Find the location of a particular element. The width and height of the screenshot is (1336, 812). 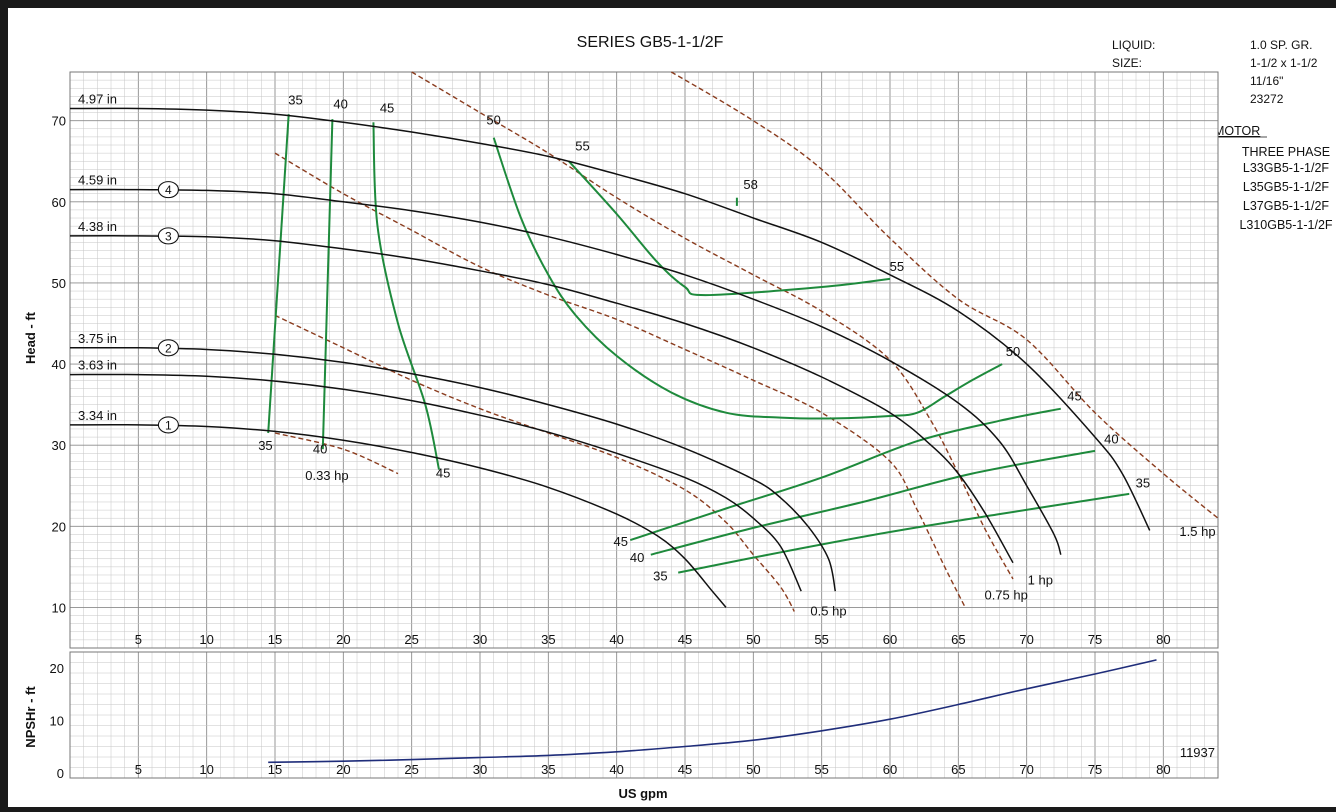

impeller-diameter-label: 4.97 in is located at coordinates (97, 99).